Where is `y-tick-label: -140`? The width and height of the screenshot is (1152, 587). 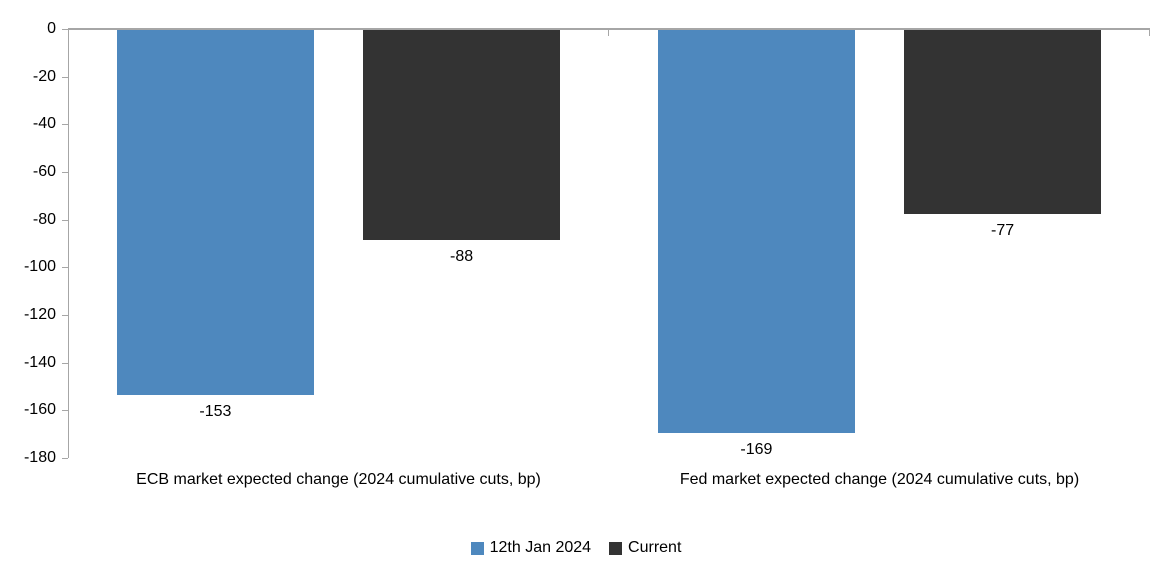
y-tick-label: -140 is located at coordinates (39, 362).